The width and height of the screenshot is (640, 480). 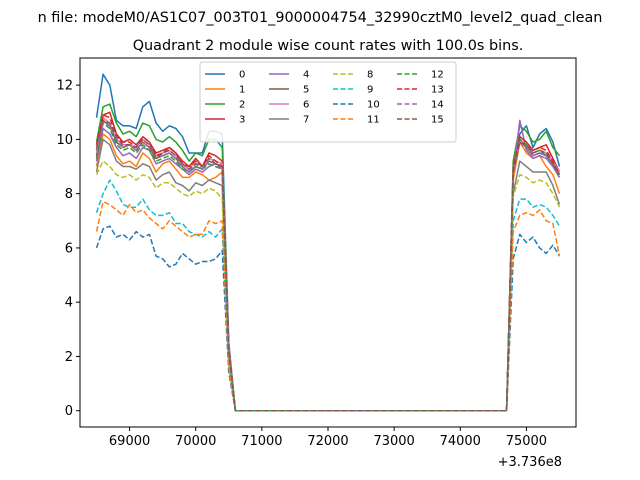 What do you see at coordinates (437, 75) in the screenshot?
I see `legend-label-12: 12` at bounding box center [437, 75].